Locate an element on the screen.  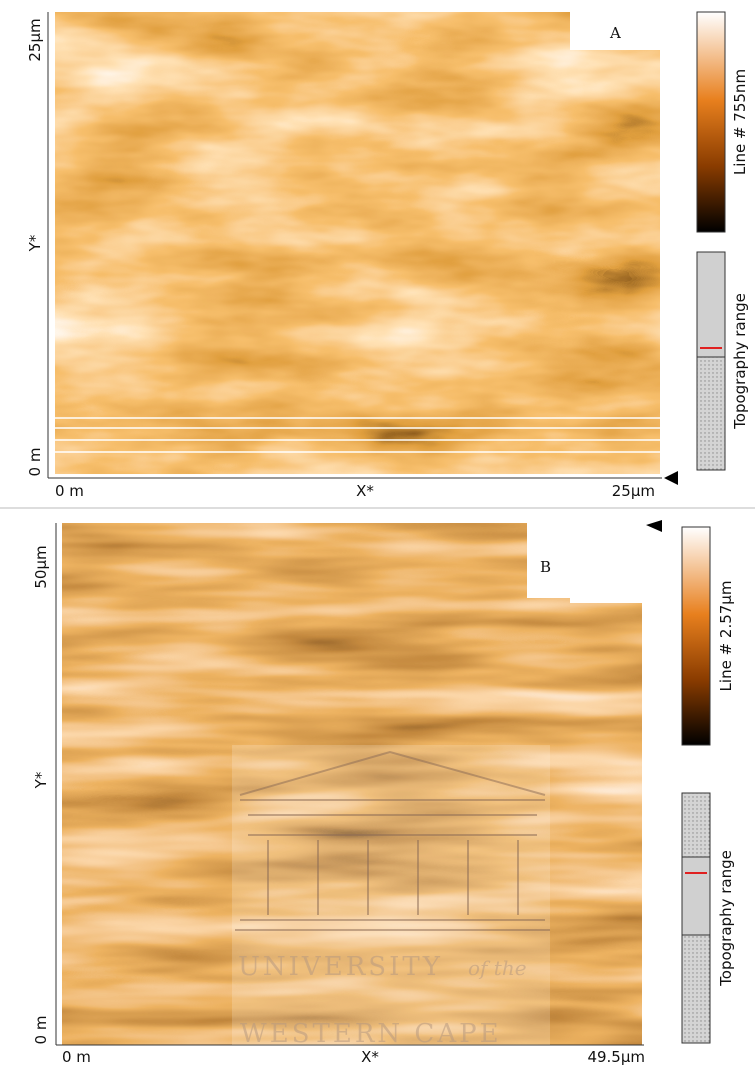
x-right: 49.5µm is located at coordinates (616, 1057).